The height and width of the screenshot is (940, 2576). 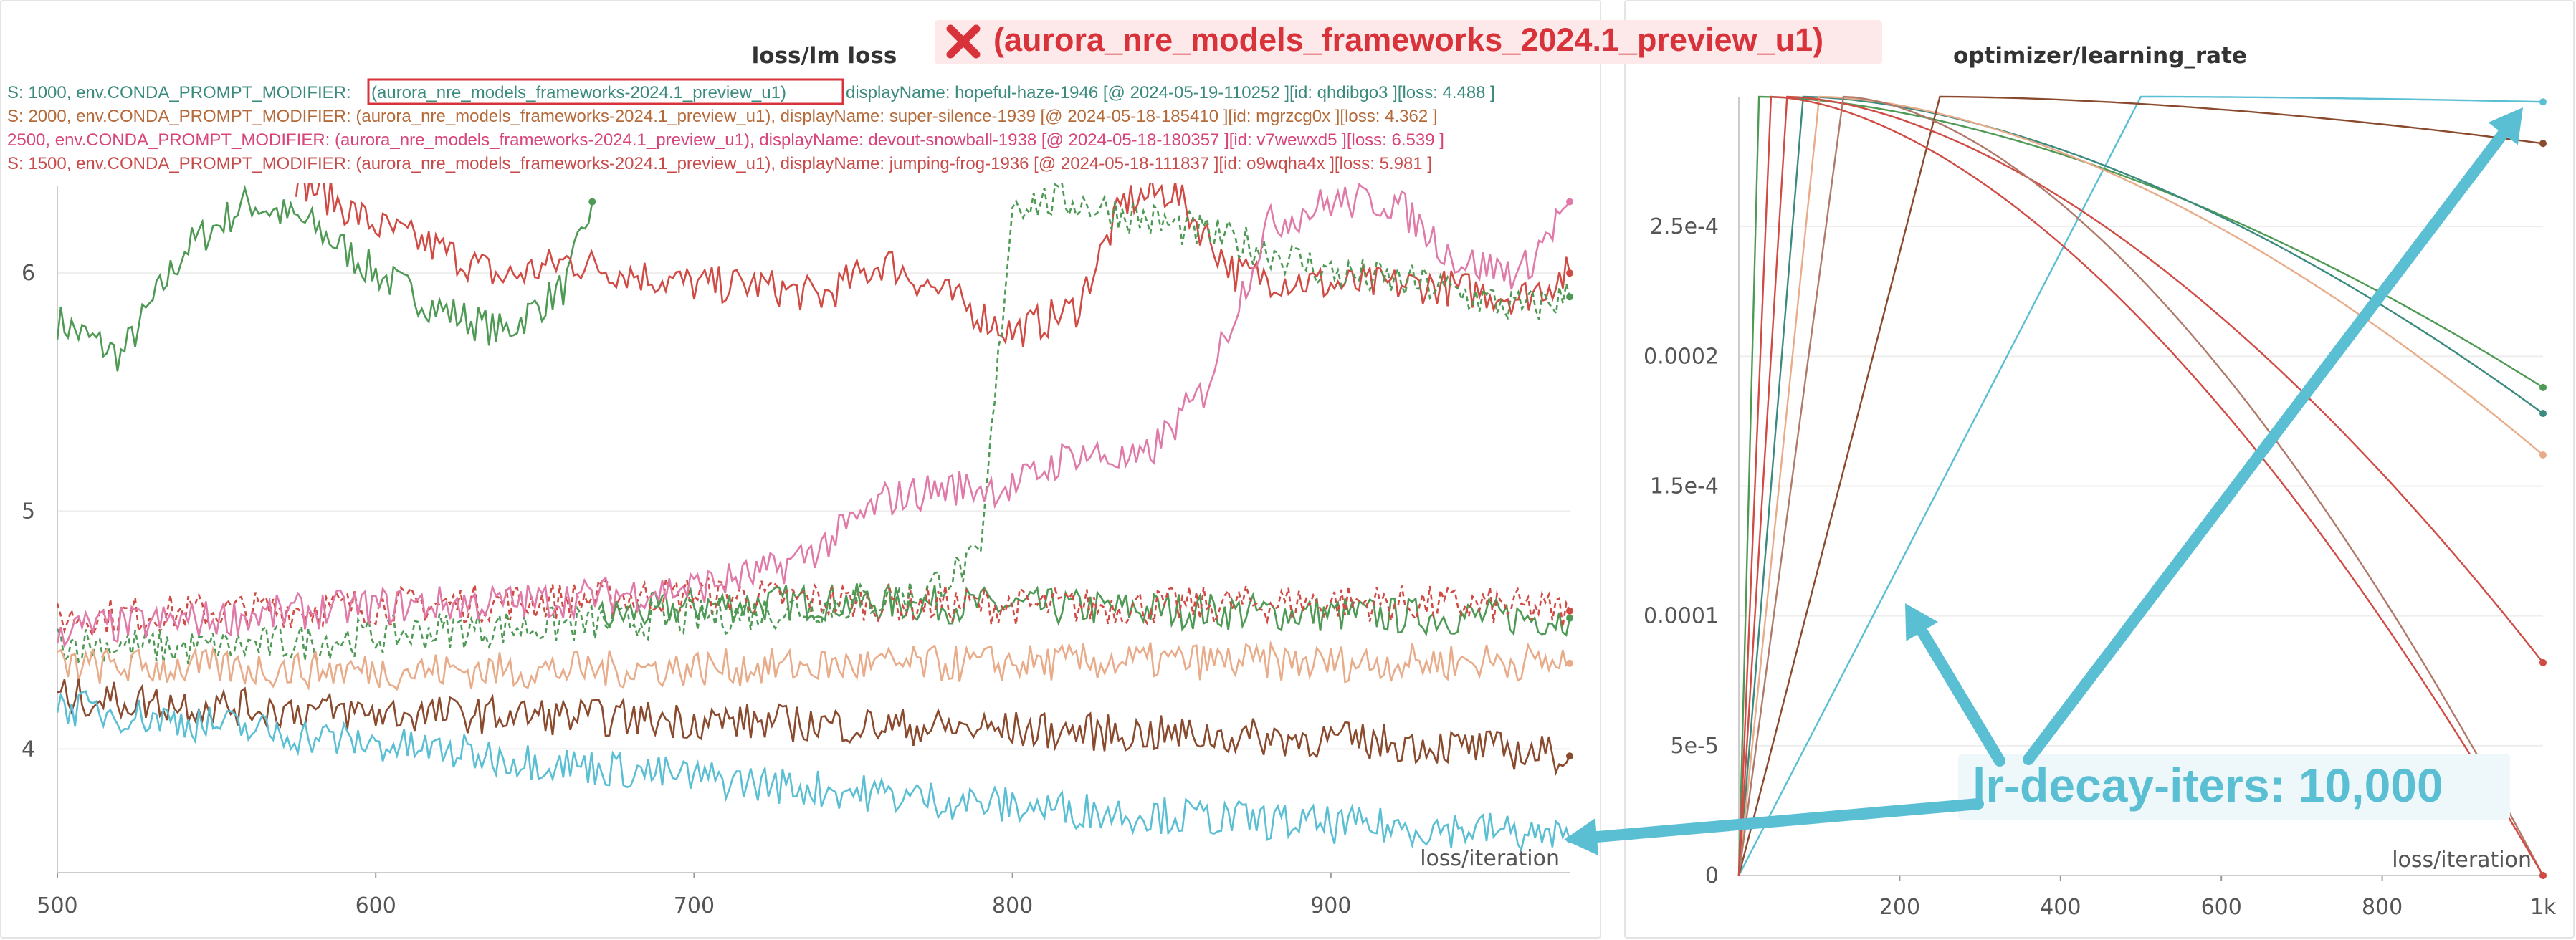 What do you see at coordinates (1684, 486) in the screenshot?
I see `y-tick-label: 1.5e-4` at bounding box center [1684, 486].